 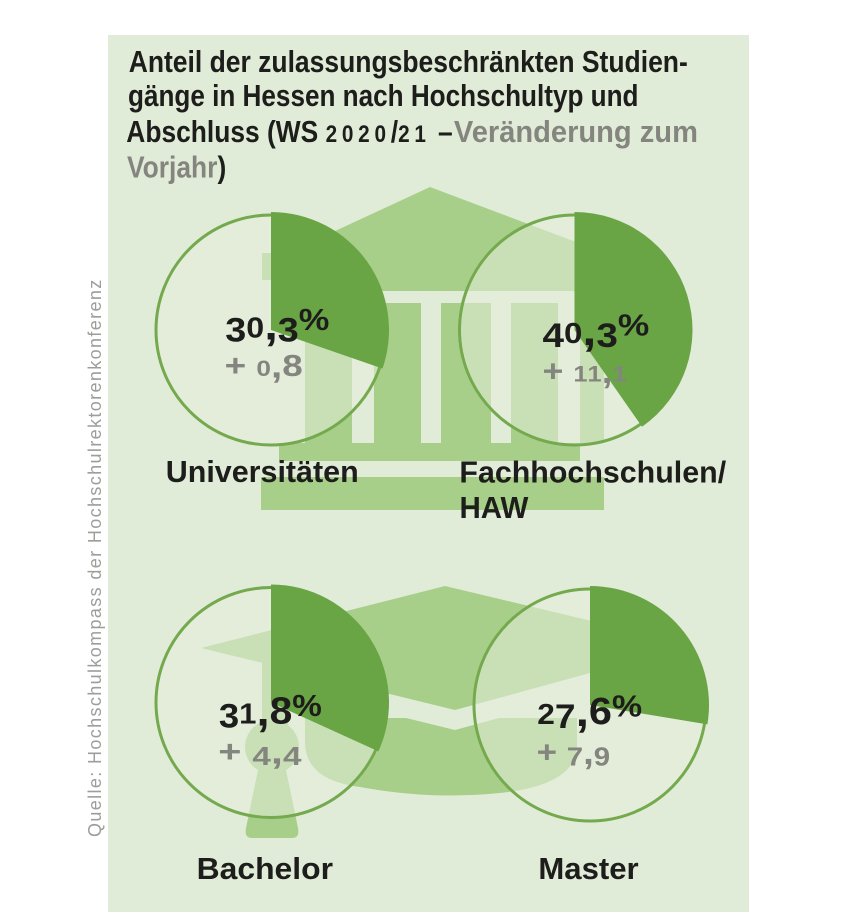 I want to click on svg-text: Vorjahr), so click(x=176, y=168).